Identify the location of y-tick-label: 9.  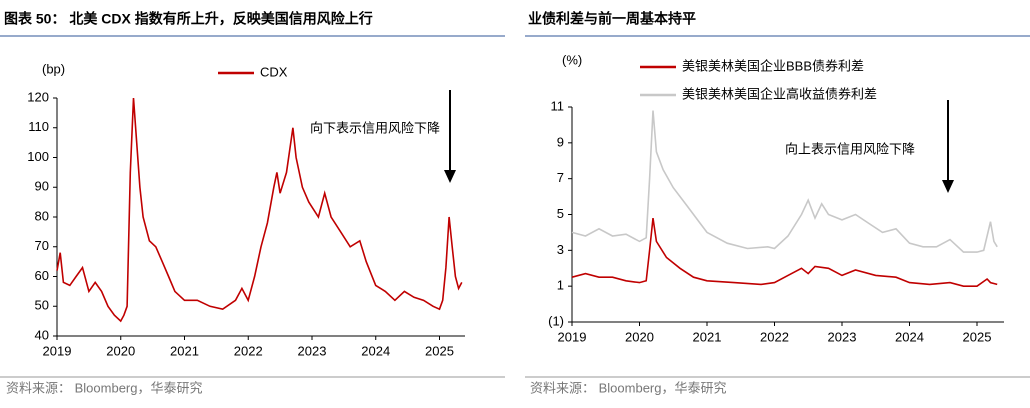
(560, 141).